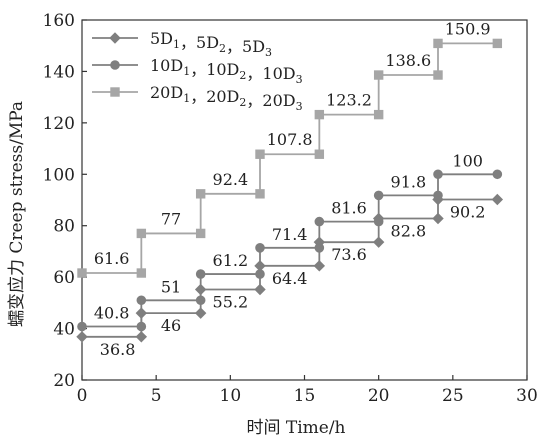  What do you see at coordinates (305, 396) in the screenshot?
I see `x-tick-label: 15` at bounding box center [305, 396].